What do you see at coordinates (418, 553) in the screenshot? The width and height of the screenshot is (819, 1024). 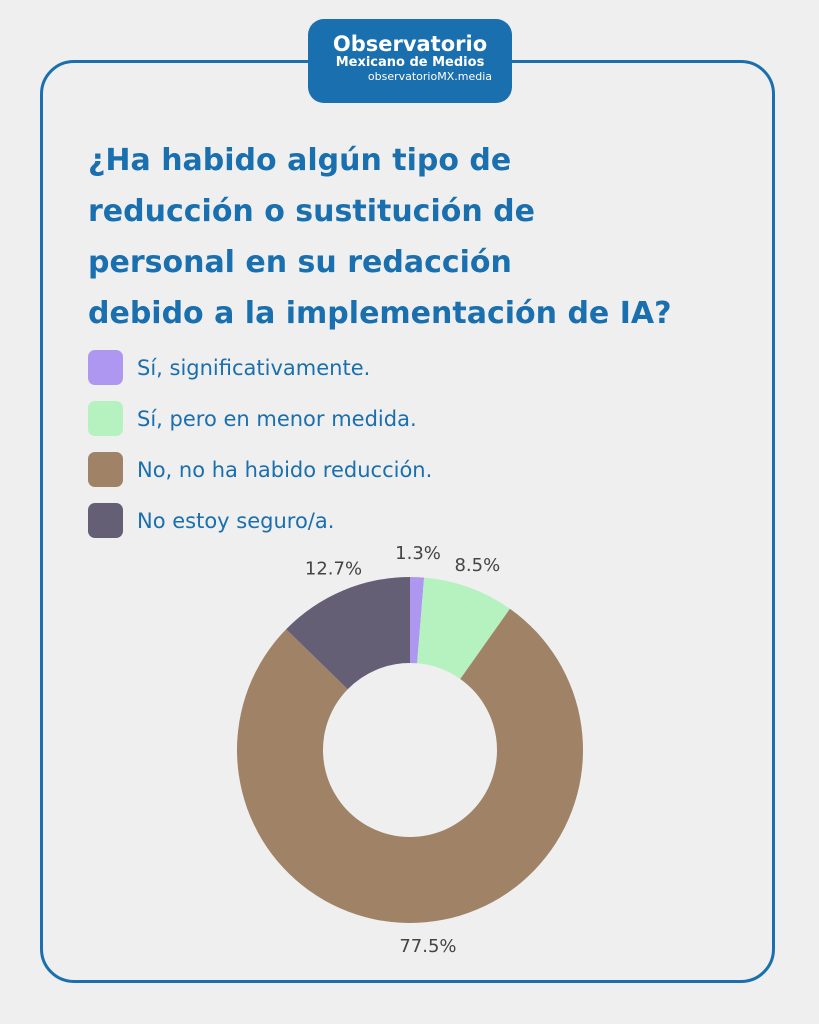 I see `data-label: 1.3%` at bounding box center [418, 553].